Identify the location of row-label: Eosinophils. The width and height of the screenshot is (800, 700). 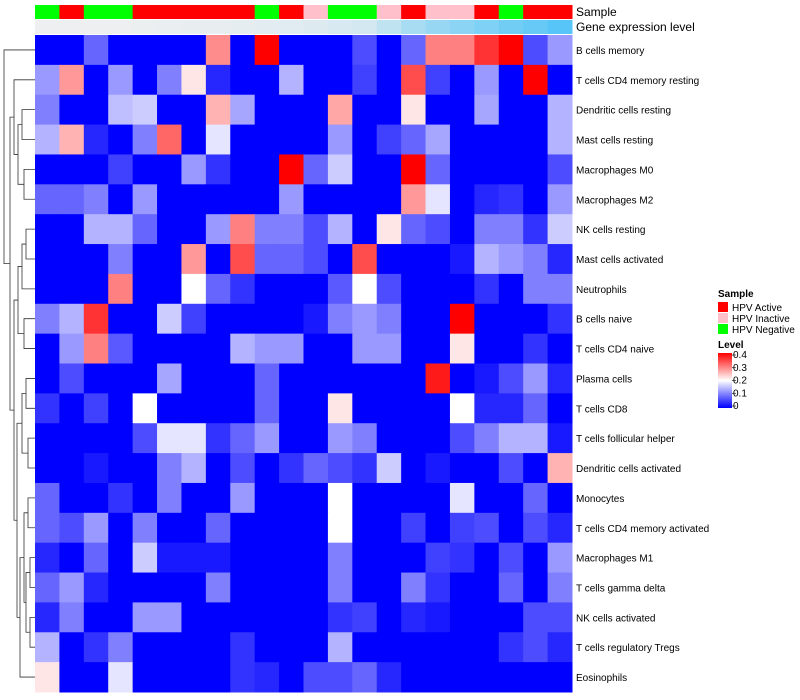
(601, 678).